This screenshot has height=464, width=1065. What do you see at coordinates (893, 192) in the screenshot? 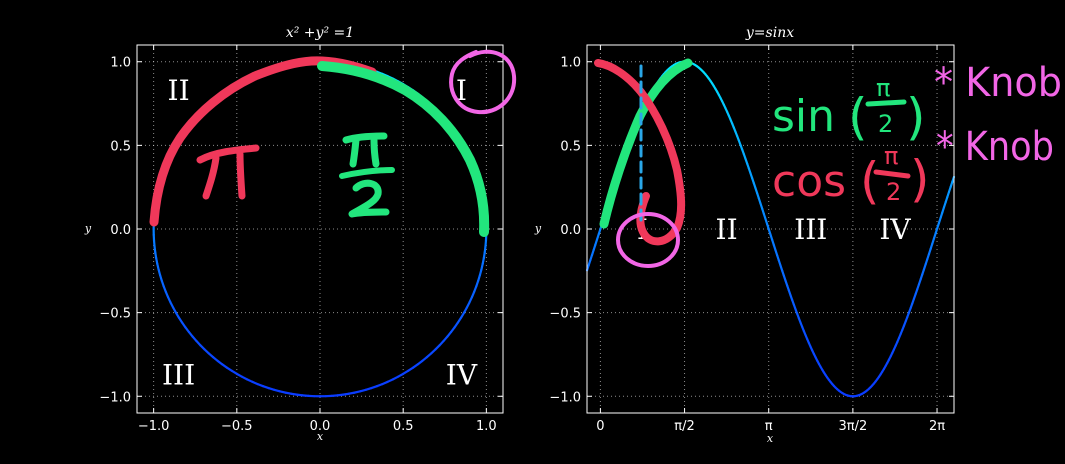
I see `cos-frac-den: 2` at bounding box center [893, 192].